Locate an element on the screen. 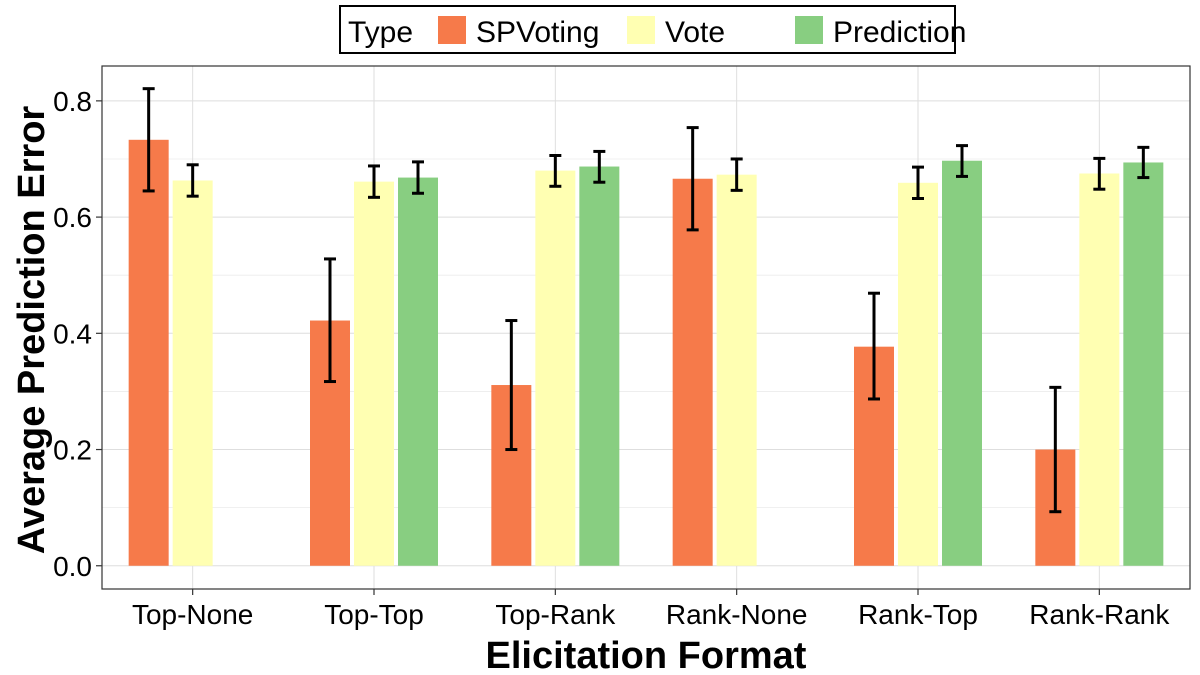 Image resolution: width=1200 pixels, height=675 pixels. x-tick-label: Top-None is located at coordinates (192, 614).